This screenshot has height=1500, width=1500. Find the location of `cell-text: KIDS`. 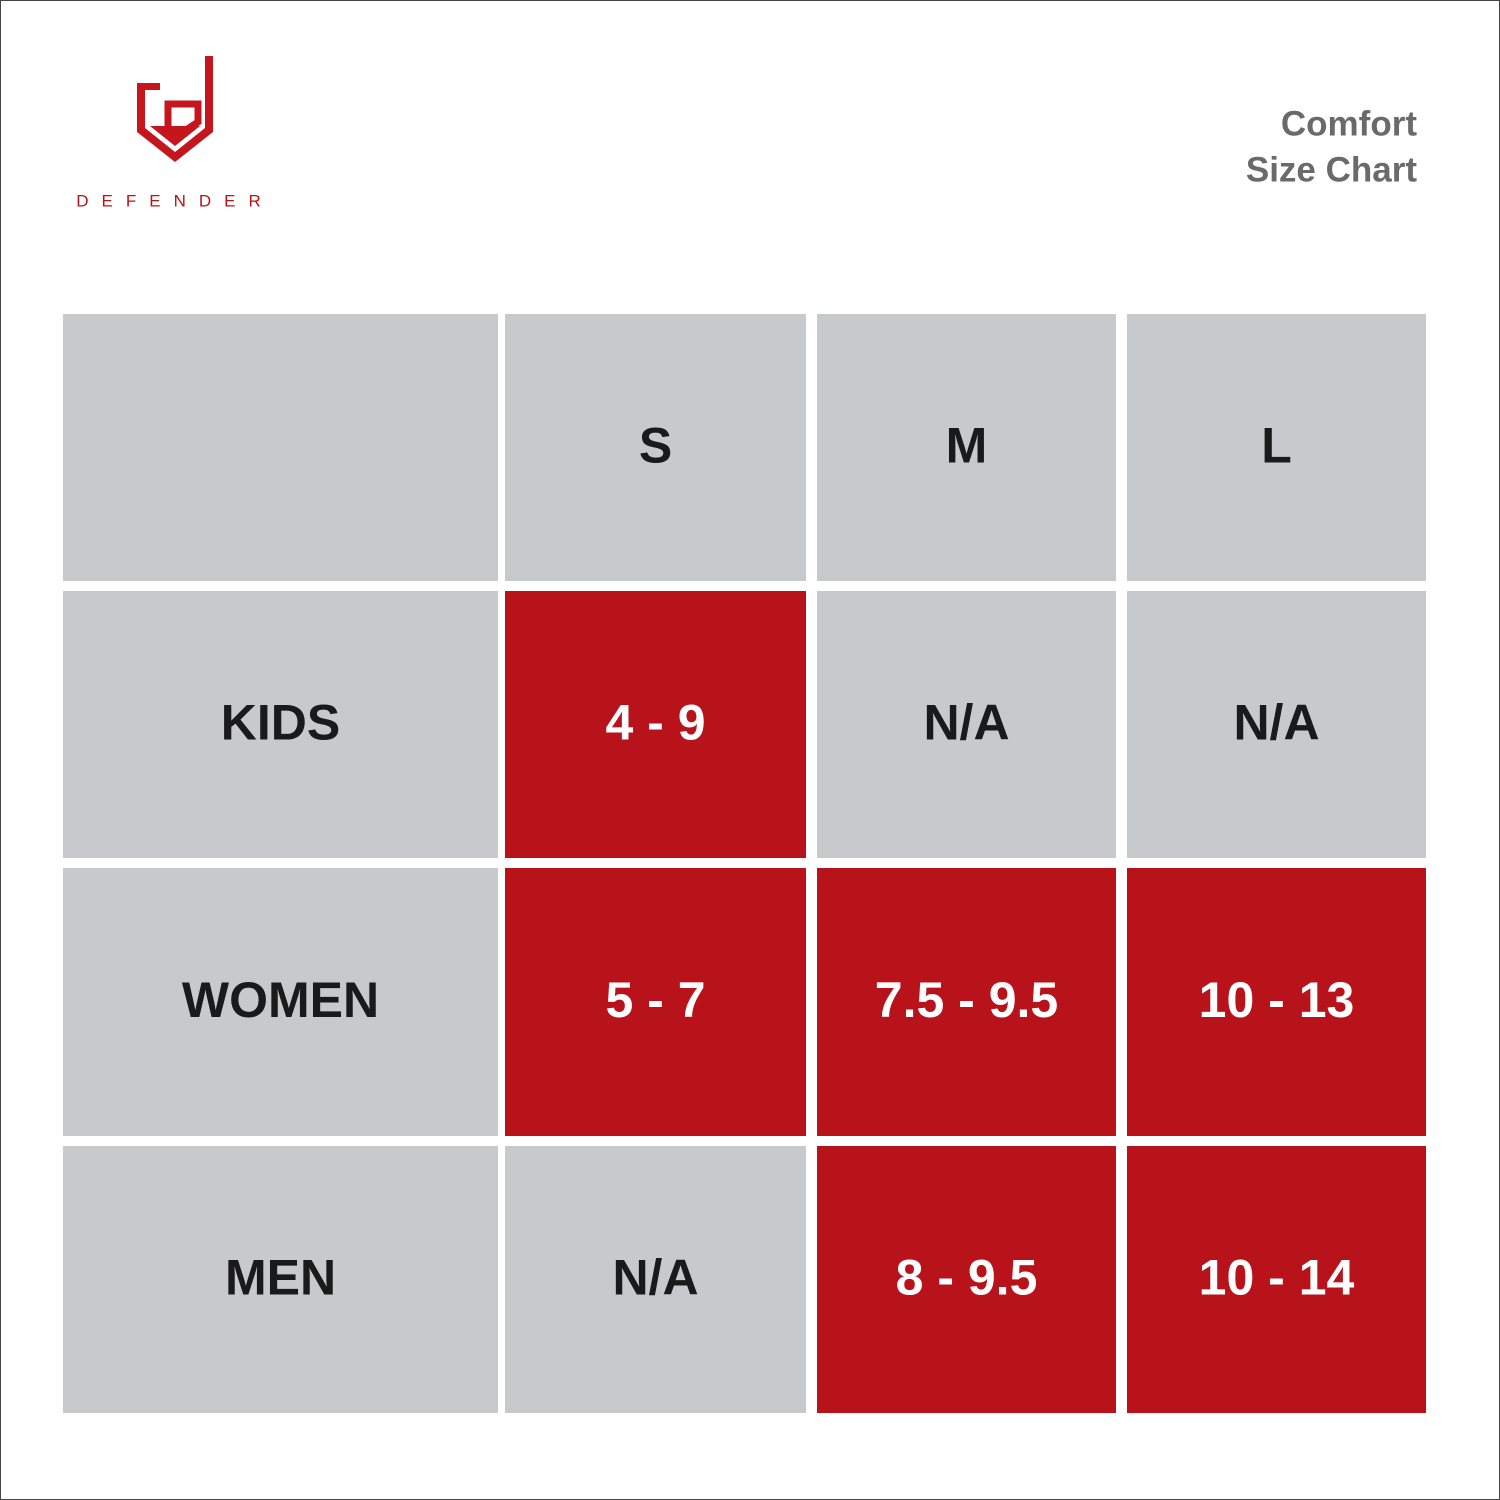

cell-text: KIDS is located at coordinates (280, 723).